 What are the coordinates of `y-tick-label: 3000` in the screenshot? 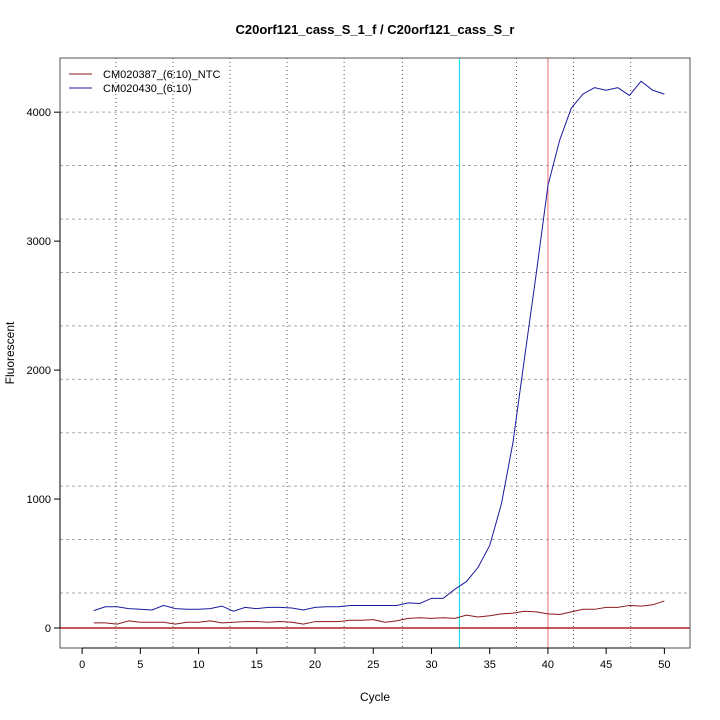 It's located at (39, 242).